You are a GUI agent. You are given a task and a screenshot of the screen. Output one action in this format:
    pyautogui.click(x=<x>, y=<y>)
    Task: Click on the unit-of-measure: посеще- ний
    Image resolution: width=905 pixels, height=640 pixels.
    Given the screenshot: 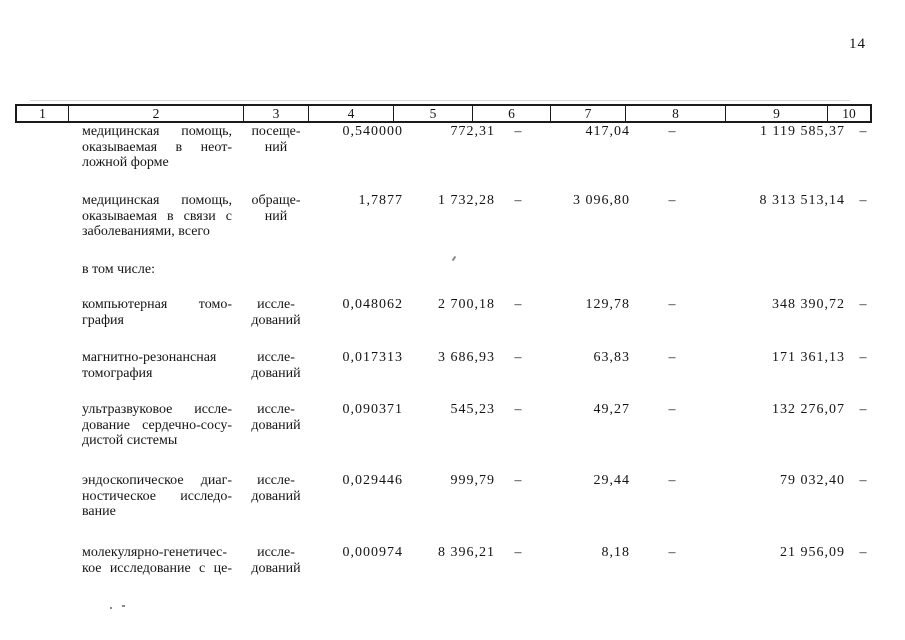 What is the action you would take?
    pyautogui.click(x=276, y=139)
    